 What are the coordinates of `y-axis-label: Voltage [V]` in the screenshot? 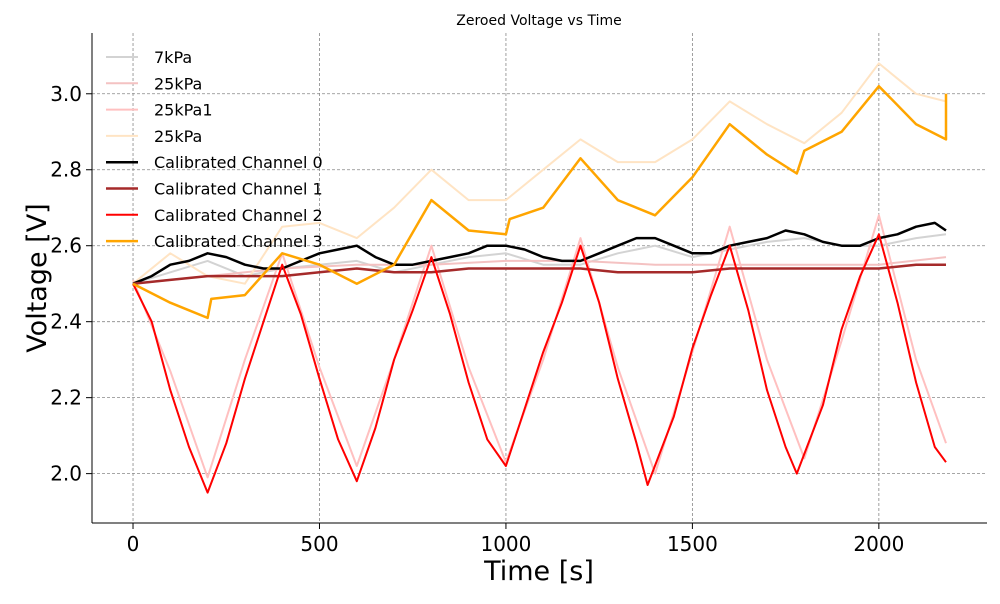 It's located at (37, 277).